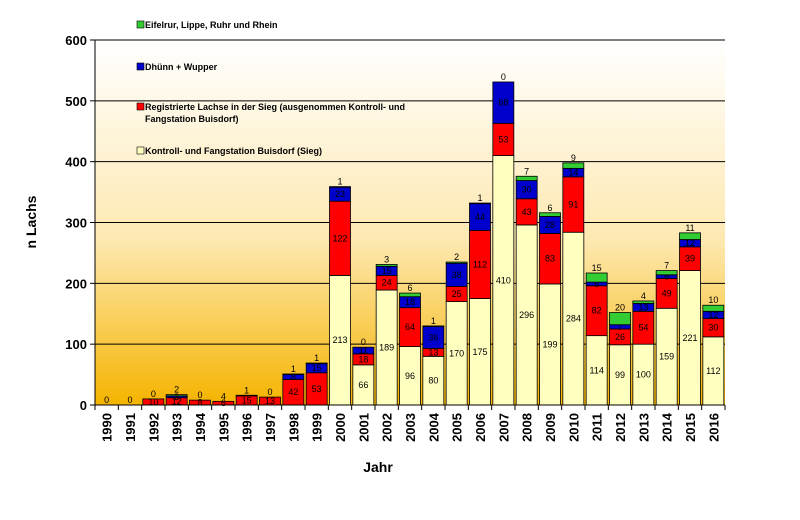  I want to click on data-label-1998-series-1: 42, so click(293, 392).